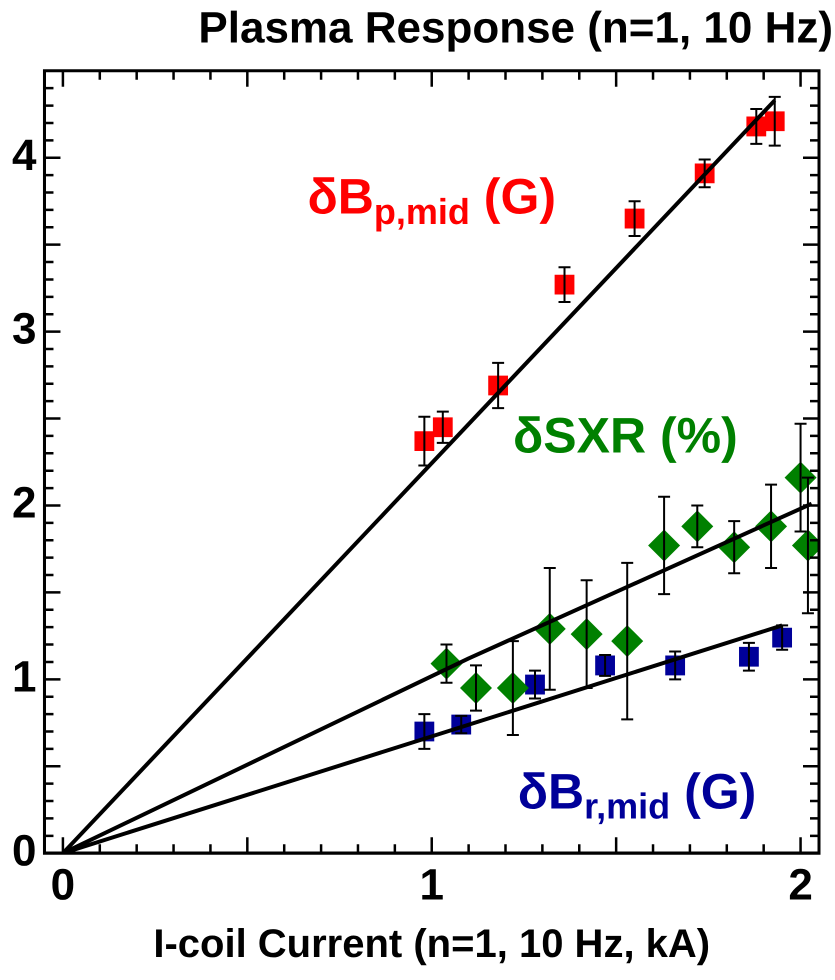  What do you see at coordinates (431, 885) in the screenshot?
I see `x-tick-label: 1` at bounding box center [431, 885].